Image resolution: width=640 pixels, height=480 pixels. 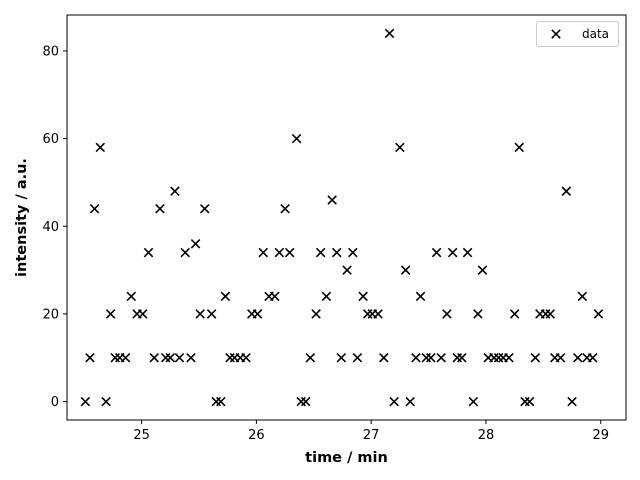 What do you see at coordinates (50, 139) in the screenshot?
I see `y-tick-label: 60` at bounding box center [50, 139].